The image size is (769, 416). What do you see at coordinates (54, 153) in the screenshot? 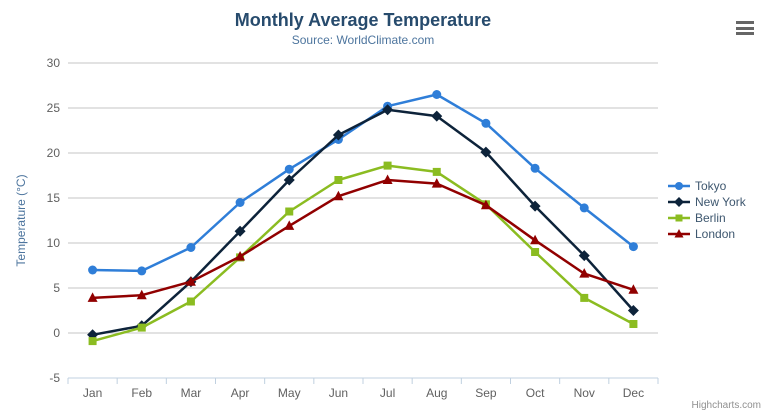
I see `y-axis-label: 20` at bounding box center [54, 153].